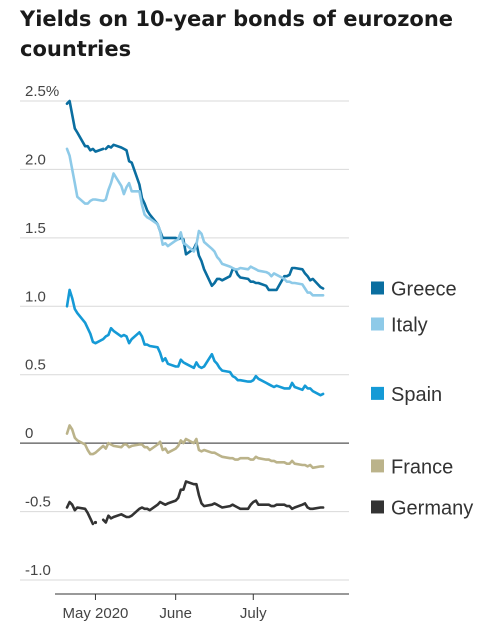 This screenshot has height=631, width=494. Describe the element at coordinates (424, 289) in the screenshot. I see `legend-label-greece: Greece` at that location.